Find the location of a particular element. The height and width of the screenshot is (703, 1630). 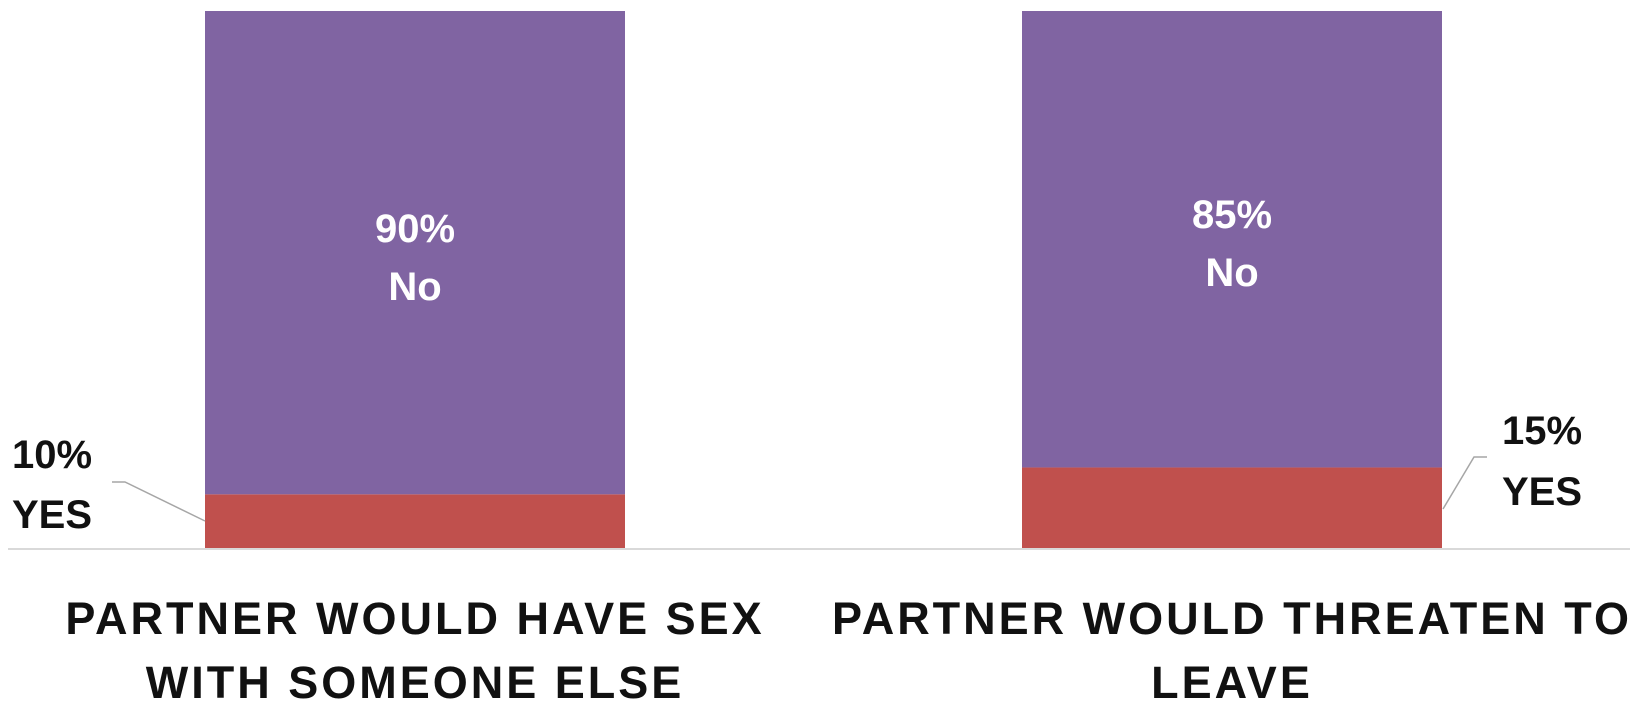

data-label-yes-1-line1: 10% is located at coordinates (52, 455).